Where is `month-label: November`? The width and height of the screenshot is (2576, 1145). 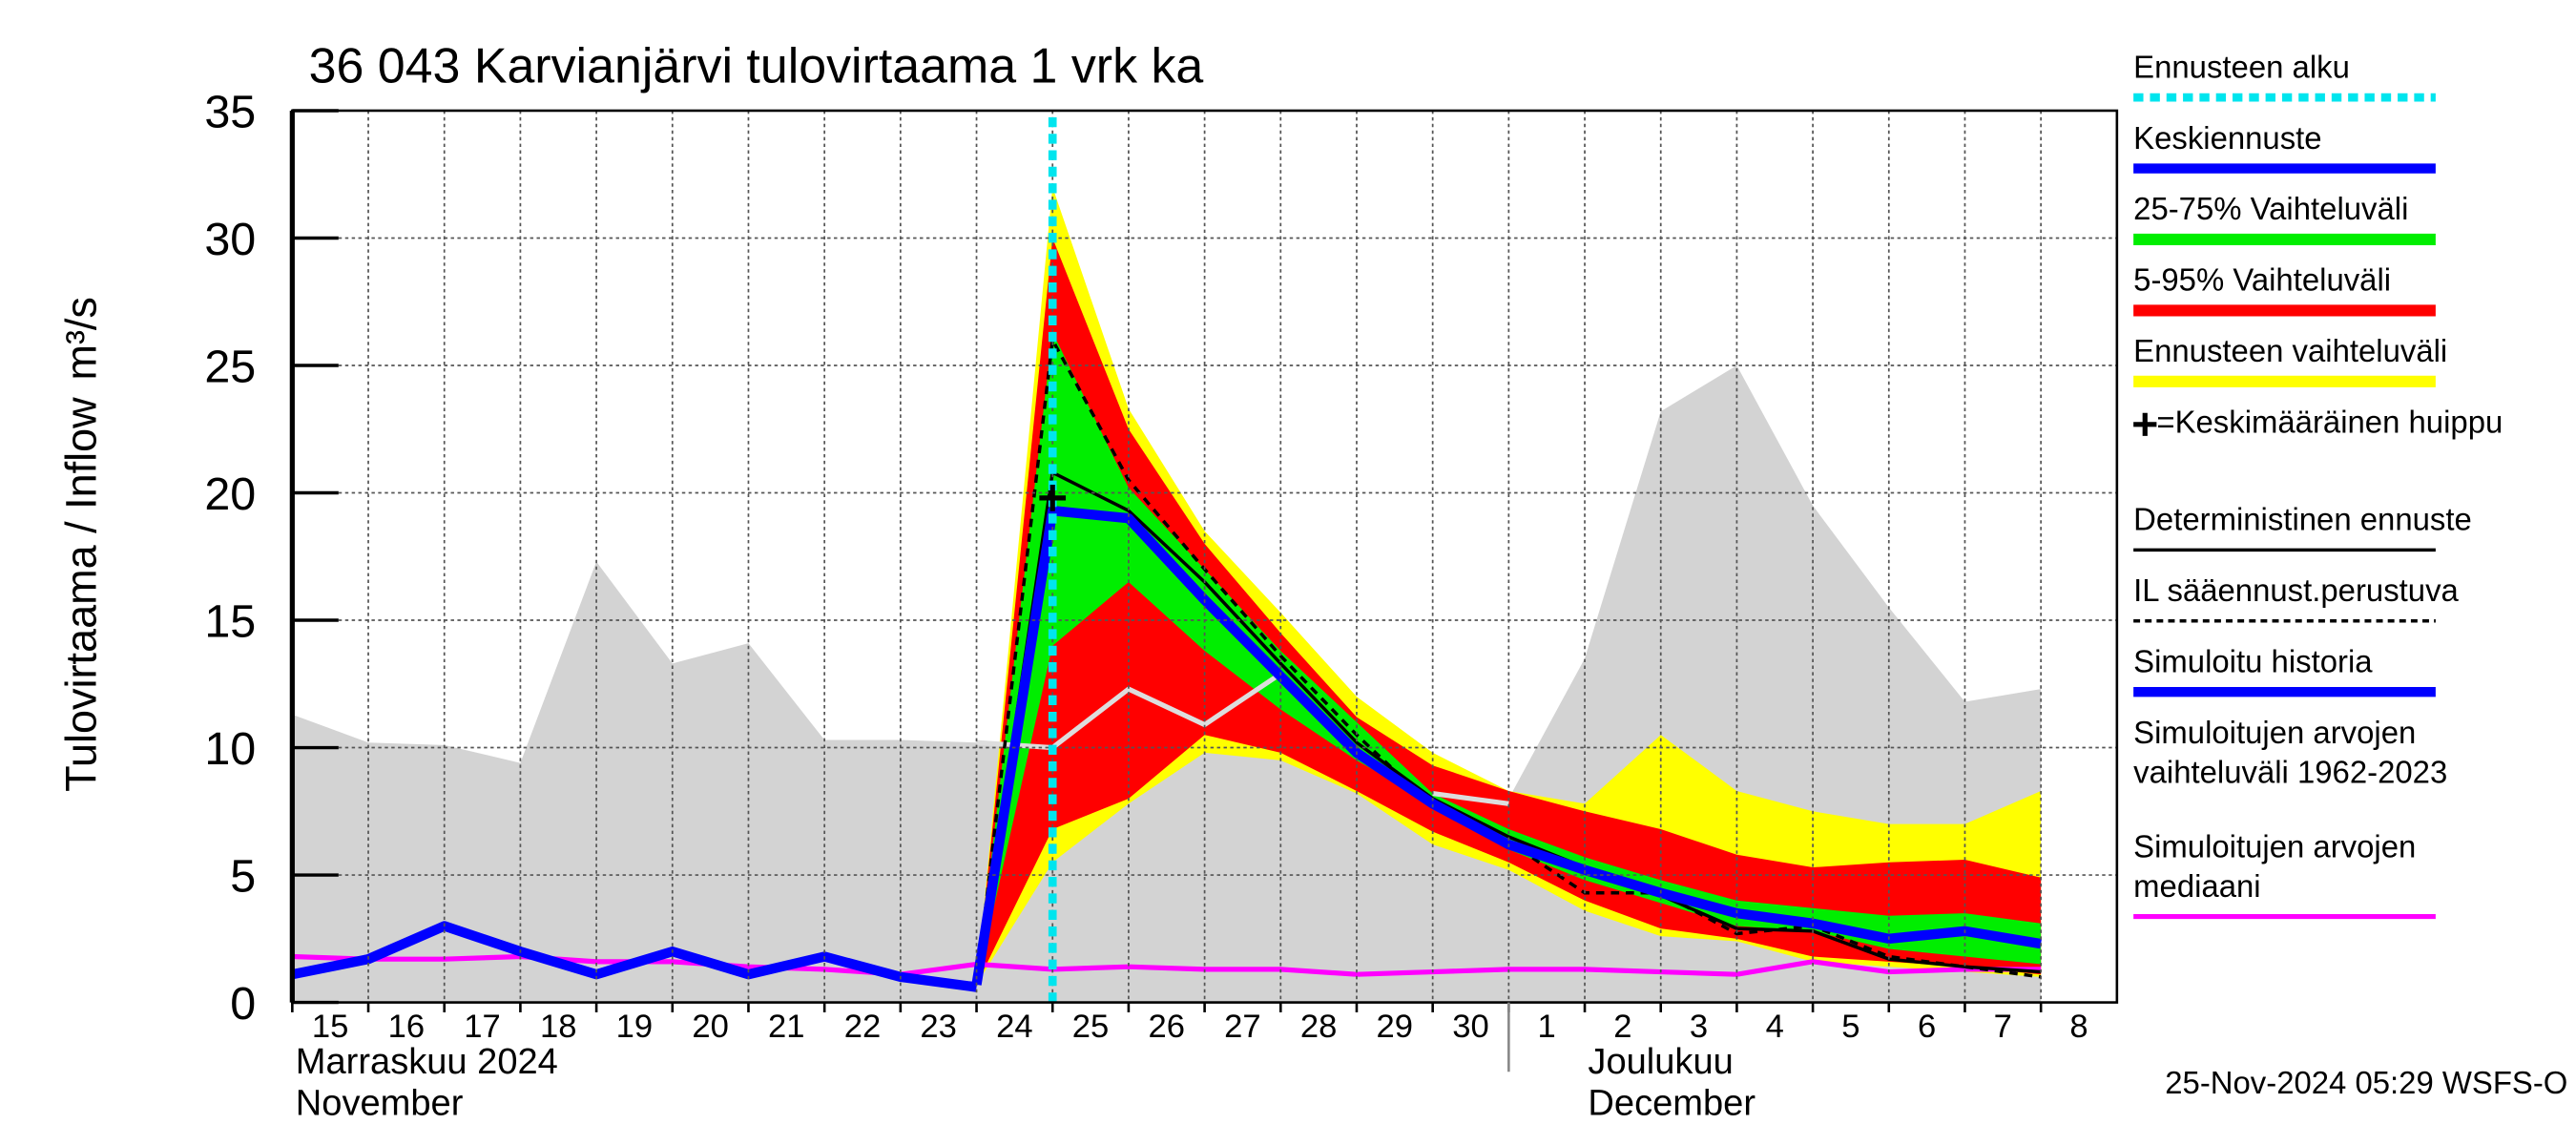
month-label: November is located at coordinates (380, 1103).